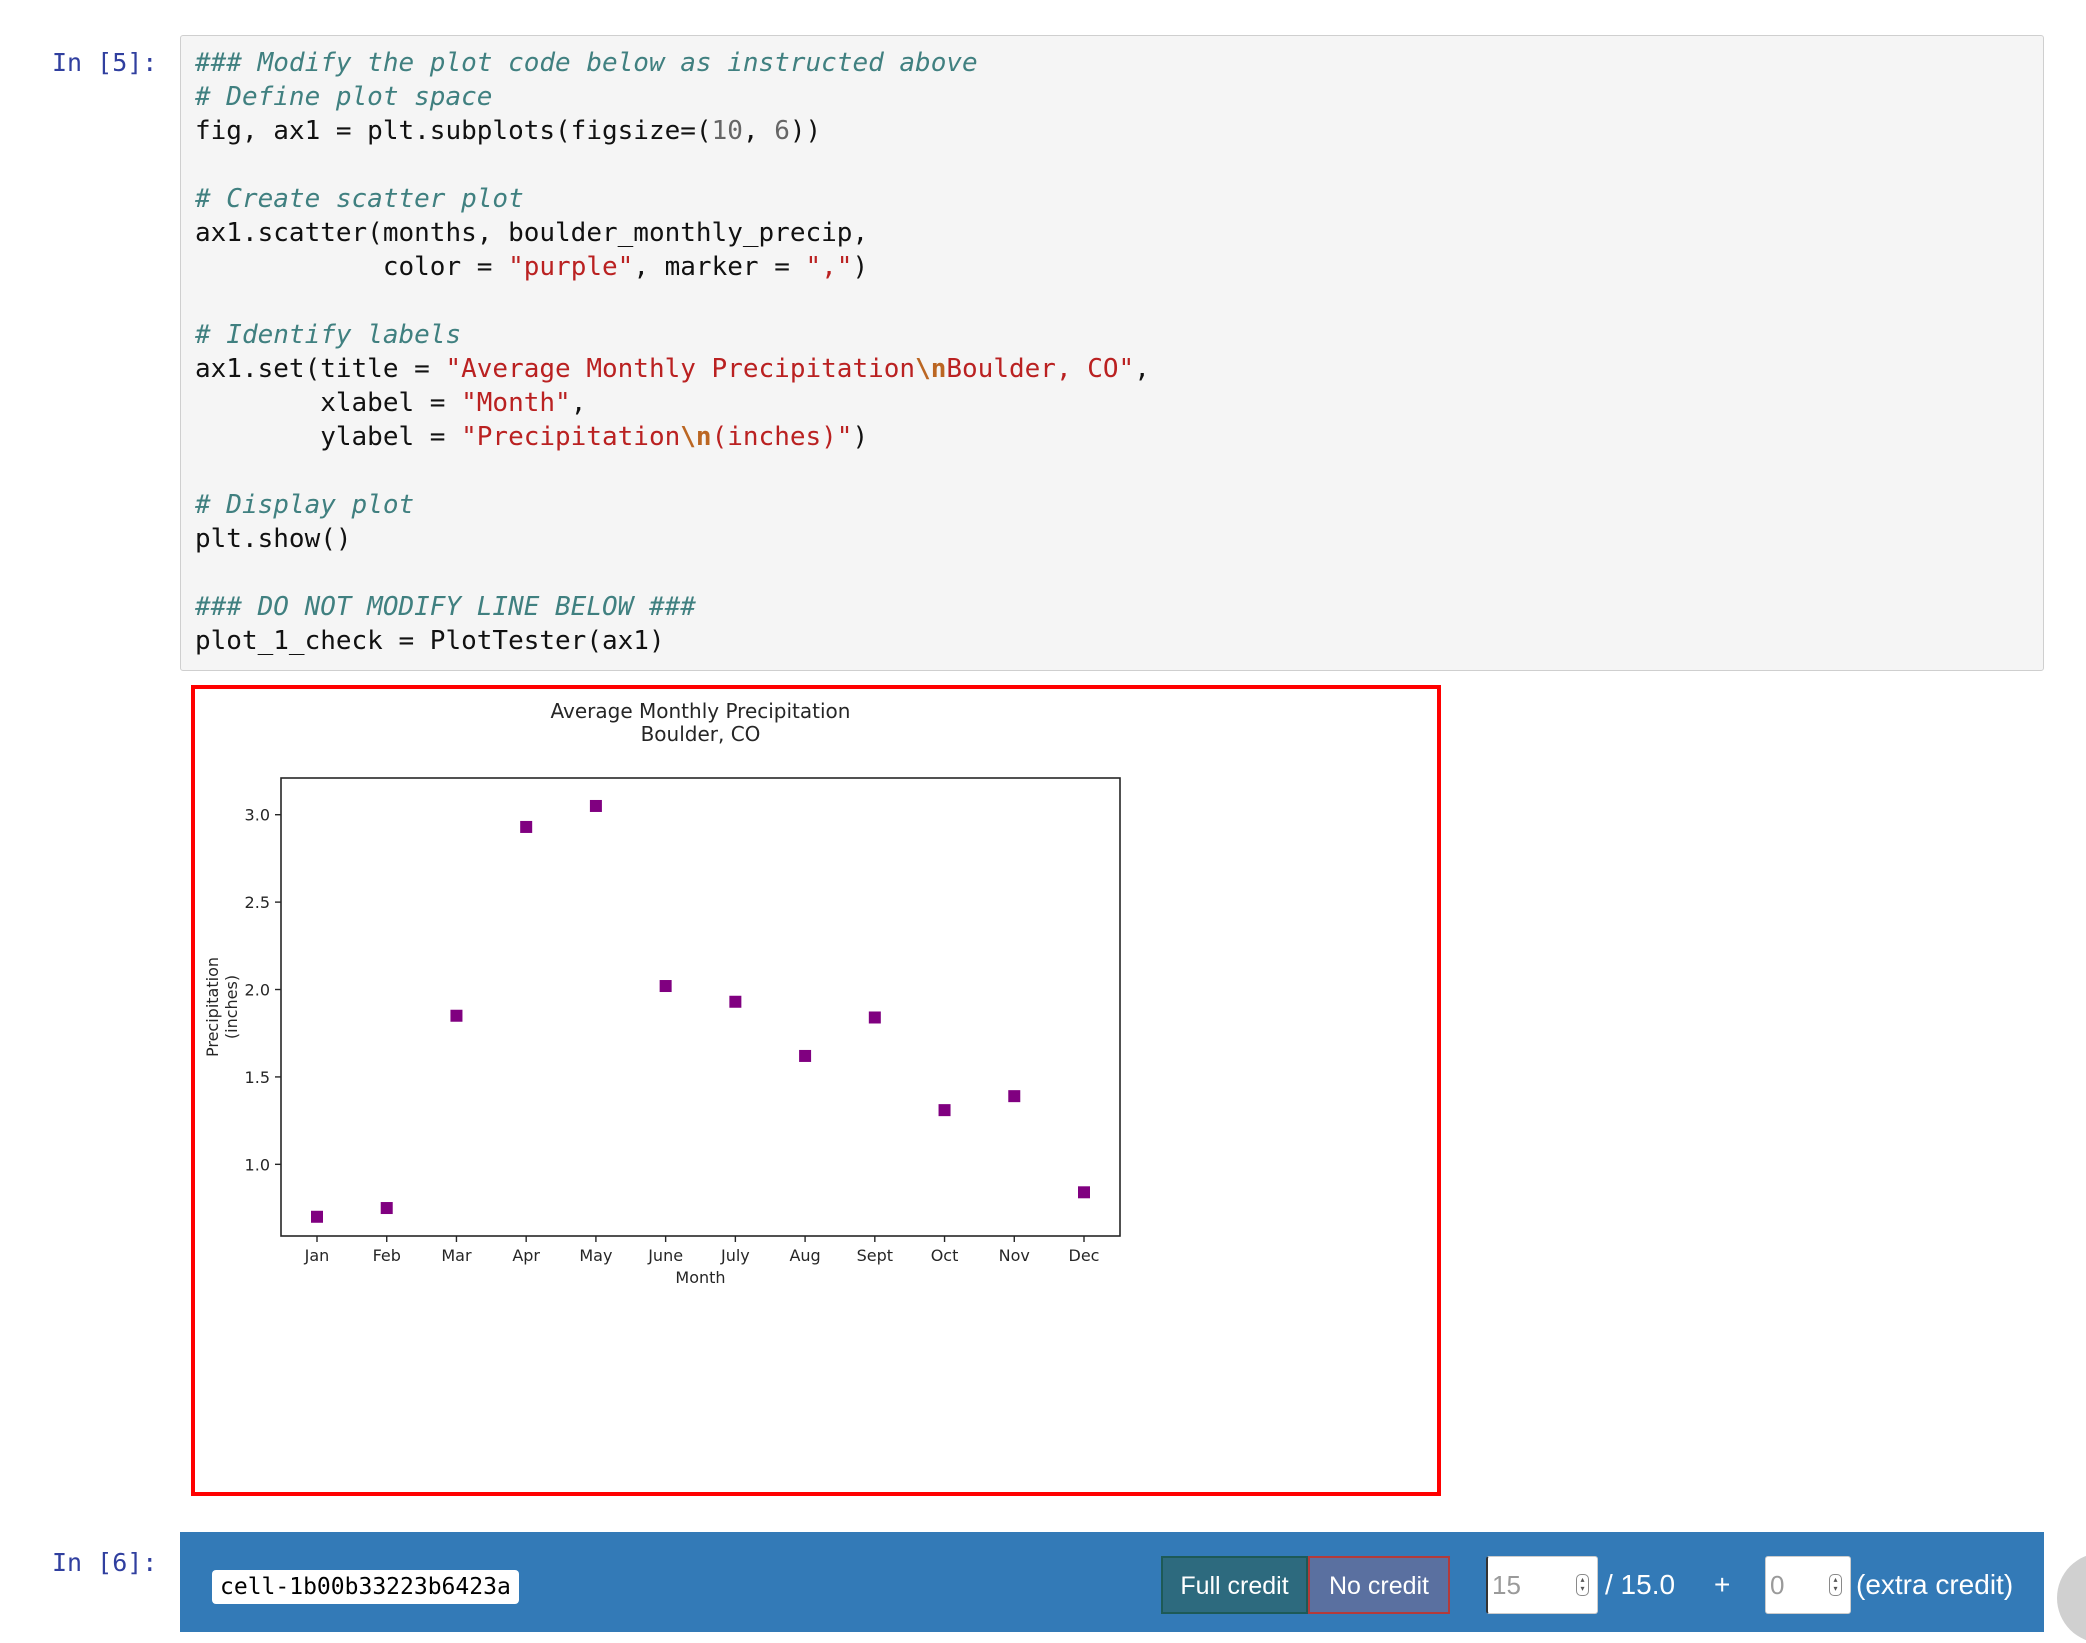 This screenshot has height=1643, width=2086. What do you see at coordinates (665, 1255) in the screenshot?
I see `x-tick-label: June` at bounding box center [665, 1255].